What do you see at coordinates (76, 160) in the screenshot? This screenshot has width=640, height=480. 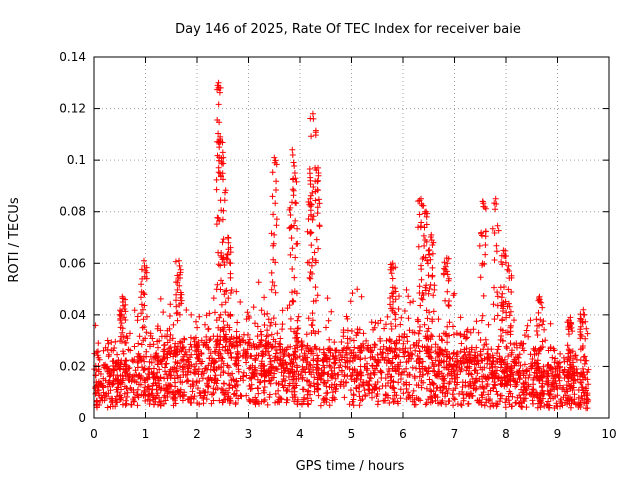 I see `y-tick-label: 0.1` at bounding box center [76, 160].